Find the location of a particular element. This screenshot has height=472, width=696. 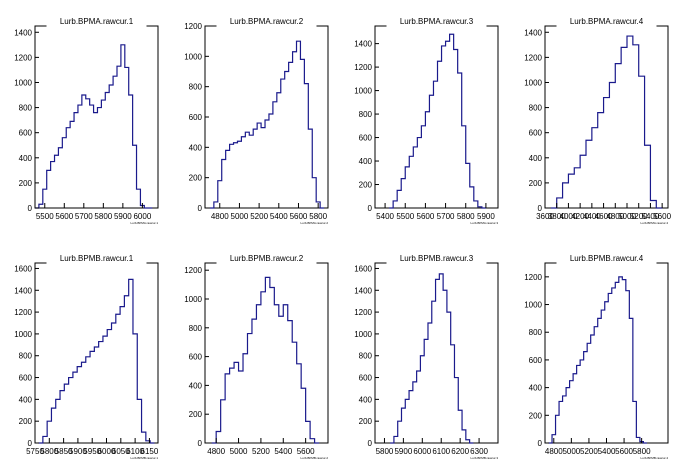

x-axis-title: Lurb.BPMA.rawcur.3 is located at coordinates (484, 223).